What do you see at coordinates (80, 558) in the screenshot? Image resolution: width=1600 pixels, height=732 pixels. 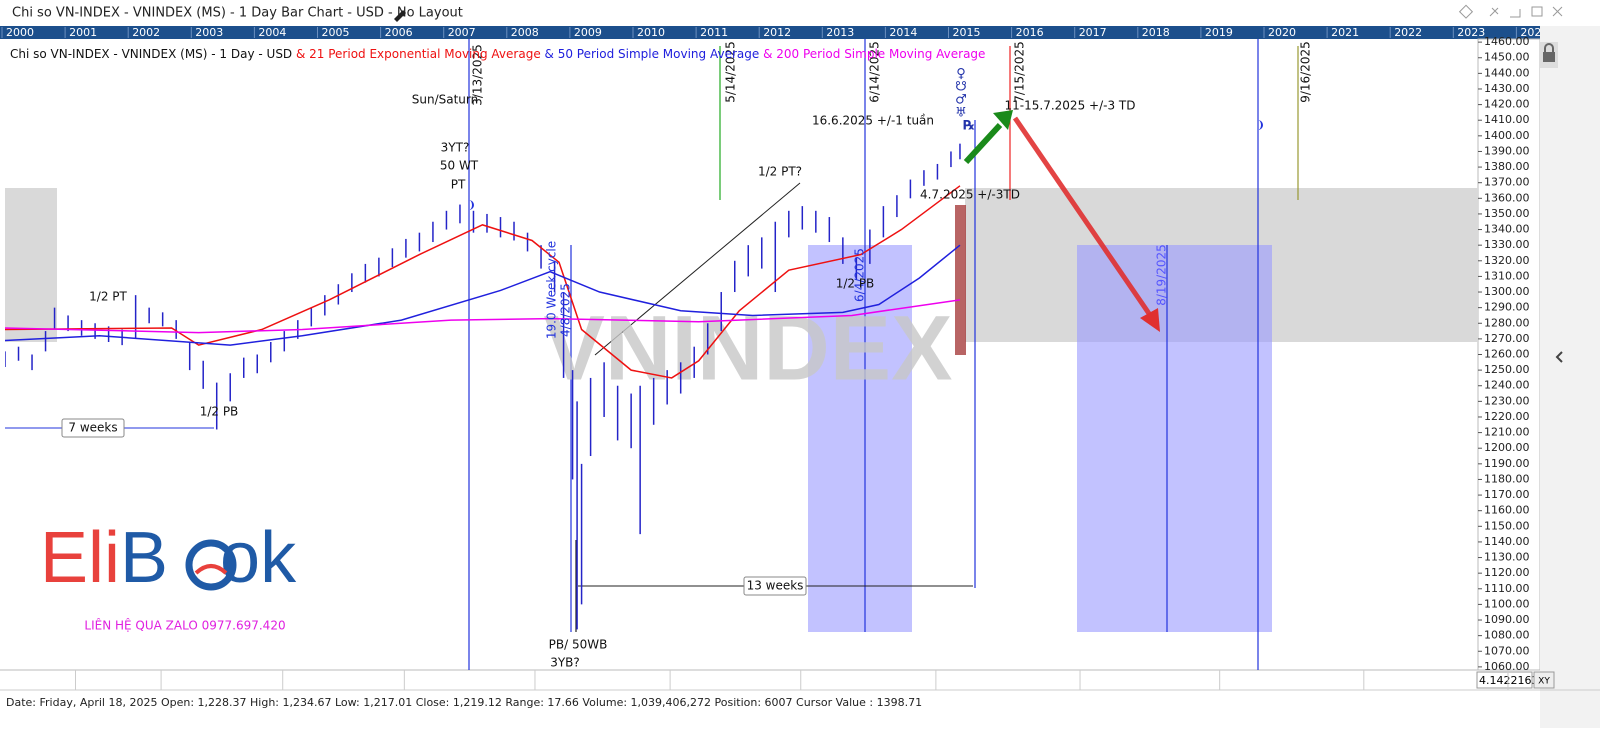 I see `logo-part: Eli` at bounding box center [80, 558].